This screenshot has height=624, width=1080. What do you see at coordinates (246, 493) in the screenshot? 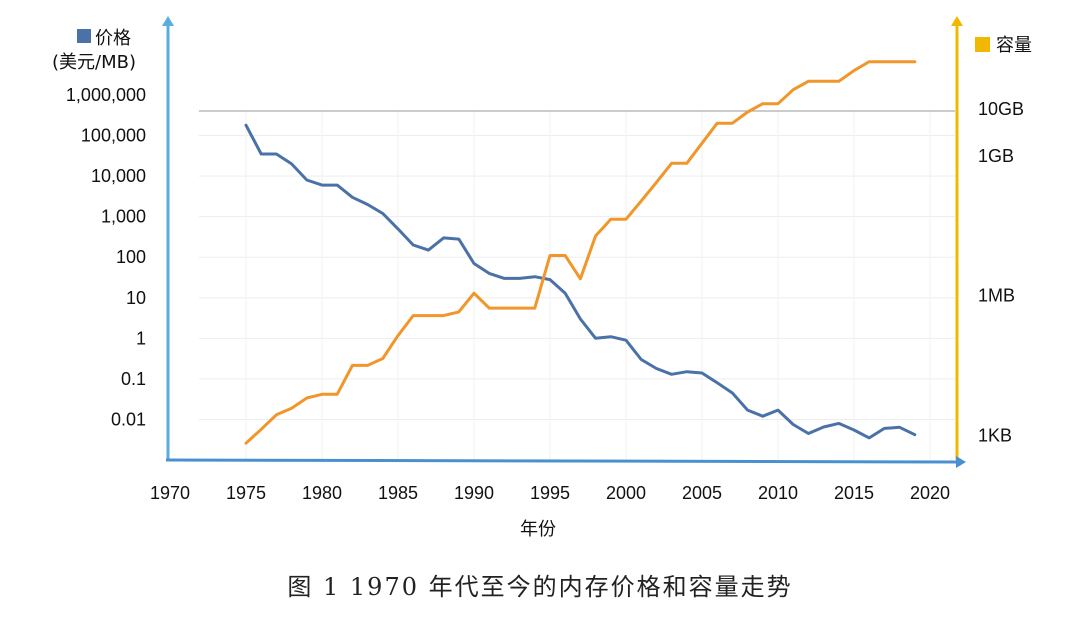
I see `x-tick-label: 1975` at bounding box center [246, 493].